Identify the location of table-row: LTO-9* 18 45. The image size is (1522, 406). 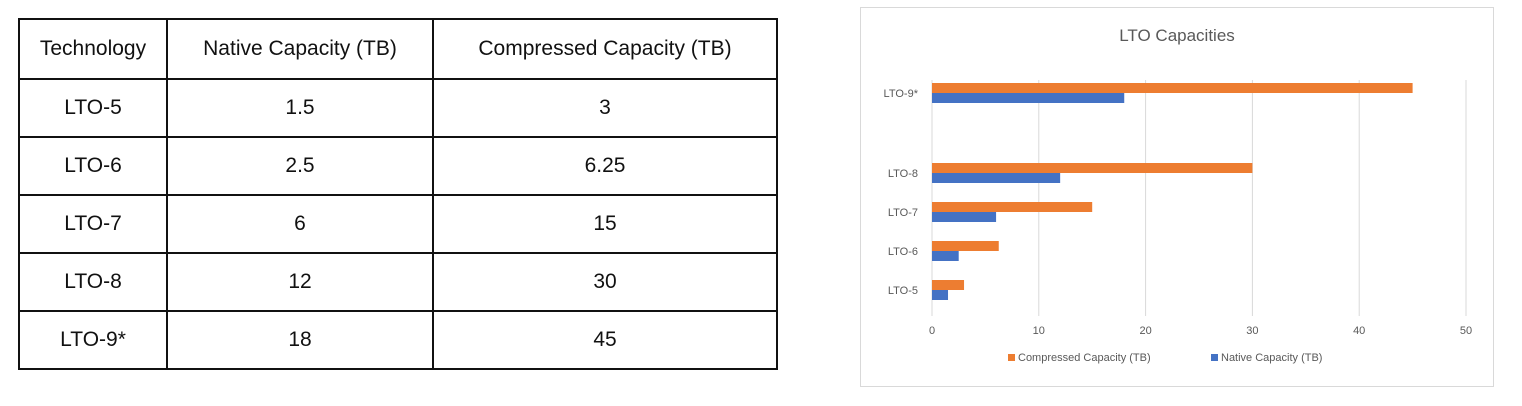
(398, 340).